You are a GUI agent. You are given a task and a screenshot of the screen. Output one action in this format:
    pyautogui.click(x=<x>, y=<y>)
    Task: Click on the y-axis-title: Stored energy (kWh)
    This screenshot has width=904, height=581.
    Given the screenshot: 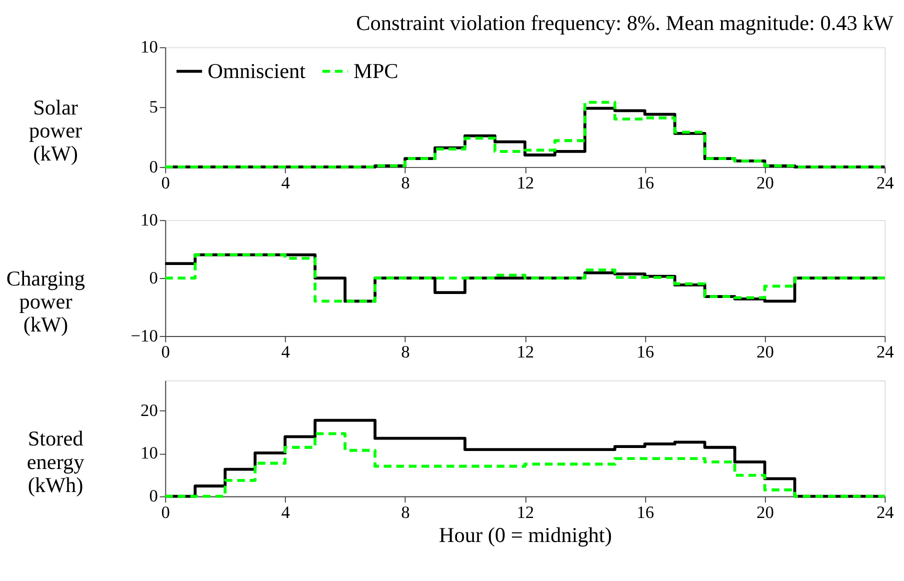 What is the action you would take?
    pyautogui.click(x=55, y=461)
    